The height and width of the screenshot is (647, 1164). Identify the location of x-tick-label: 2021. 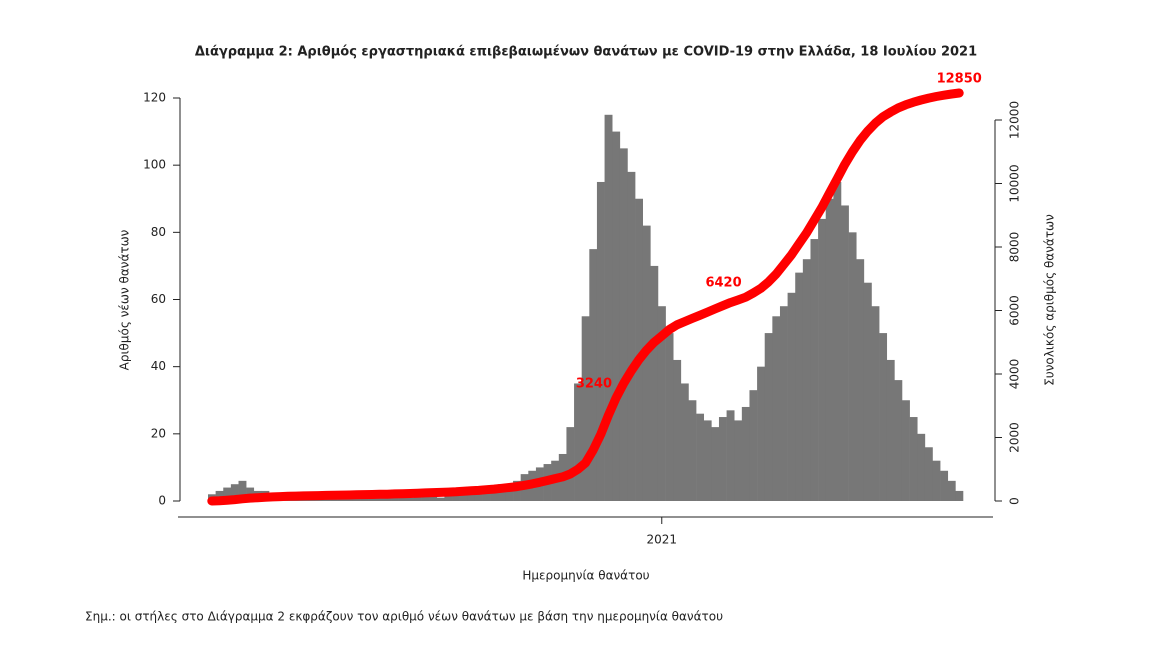
(661, 540).